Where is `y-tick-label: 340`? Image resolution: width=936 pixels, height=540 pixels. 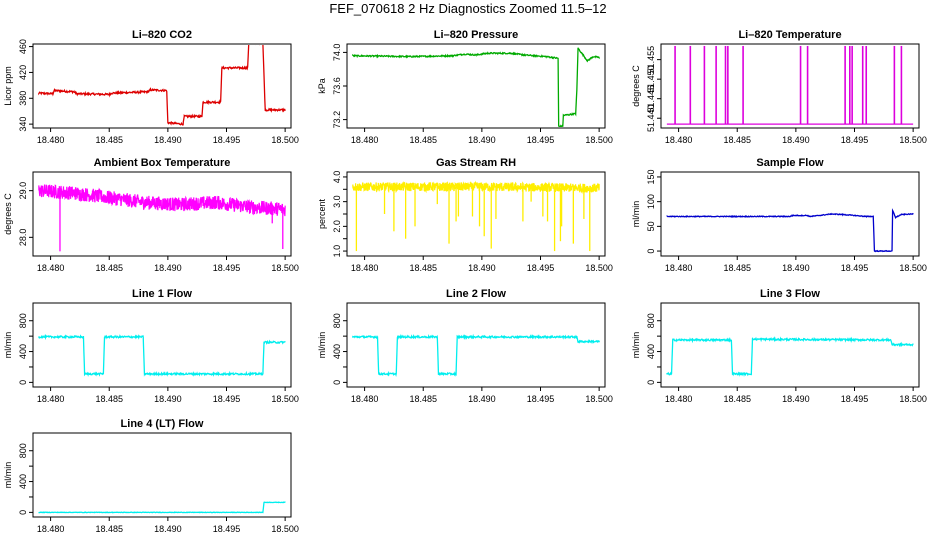 y-tick-label: 340 is located at coordinates (23, 124).